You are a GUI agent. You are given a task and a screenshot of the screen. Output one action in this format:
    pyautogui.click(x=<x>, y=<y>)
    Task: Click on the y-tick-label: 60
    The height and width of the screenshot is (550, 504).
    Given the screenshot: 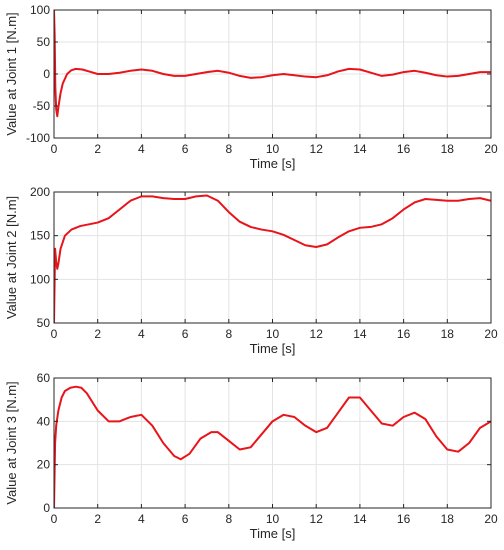 What is the action you would take?
    pyautogui.click(x=44, y=378)
    